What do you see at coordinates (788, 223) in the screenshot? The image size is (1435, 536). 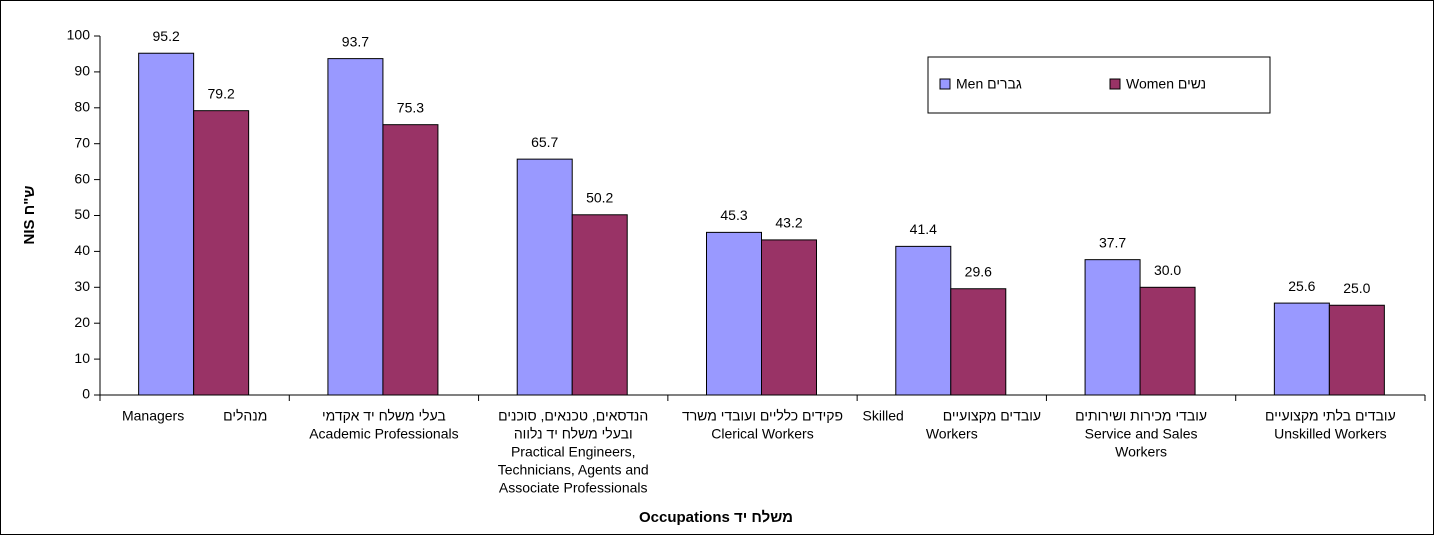 I see `value-label: 43.2` at bounding box center [788, 223].